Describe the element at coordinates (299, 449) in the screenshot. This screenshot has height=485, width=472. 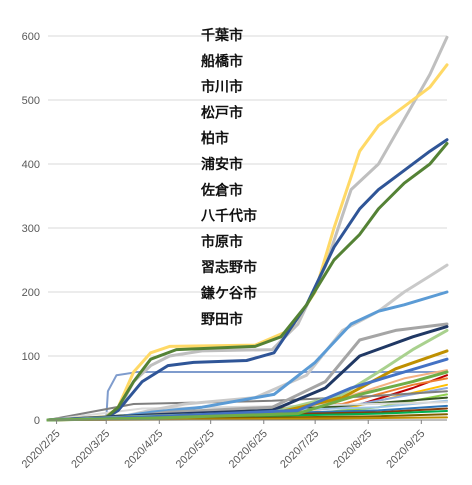
I see `x-tick-label: 2020/7/25` at that location.